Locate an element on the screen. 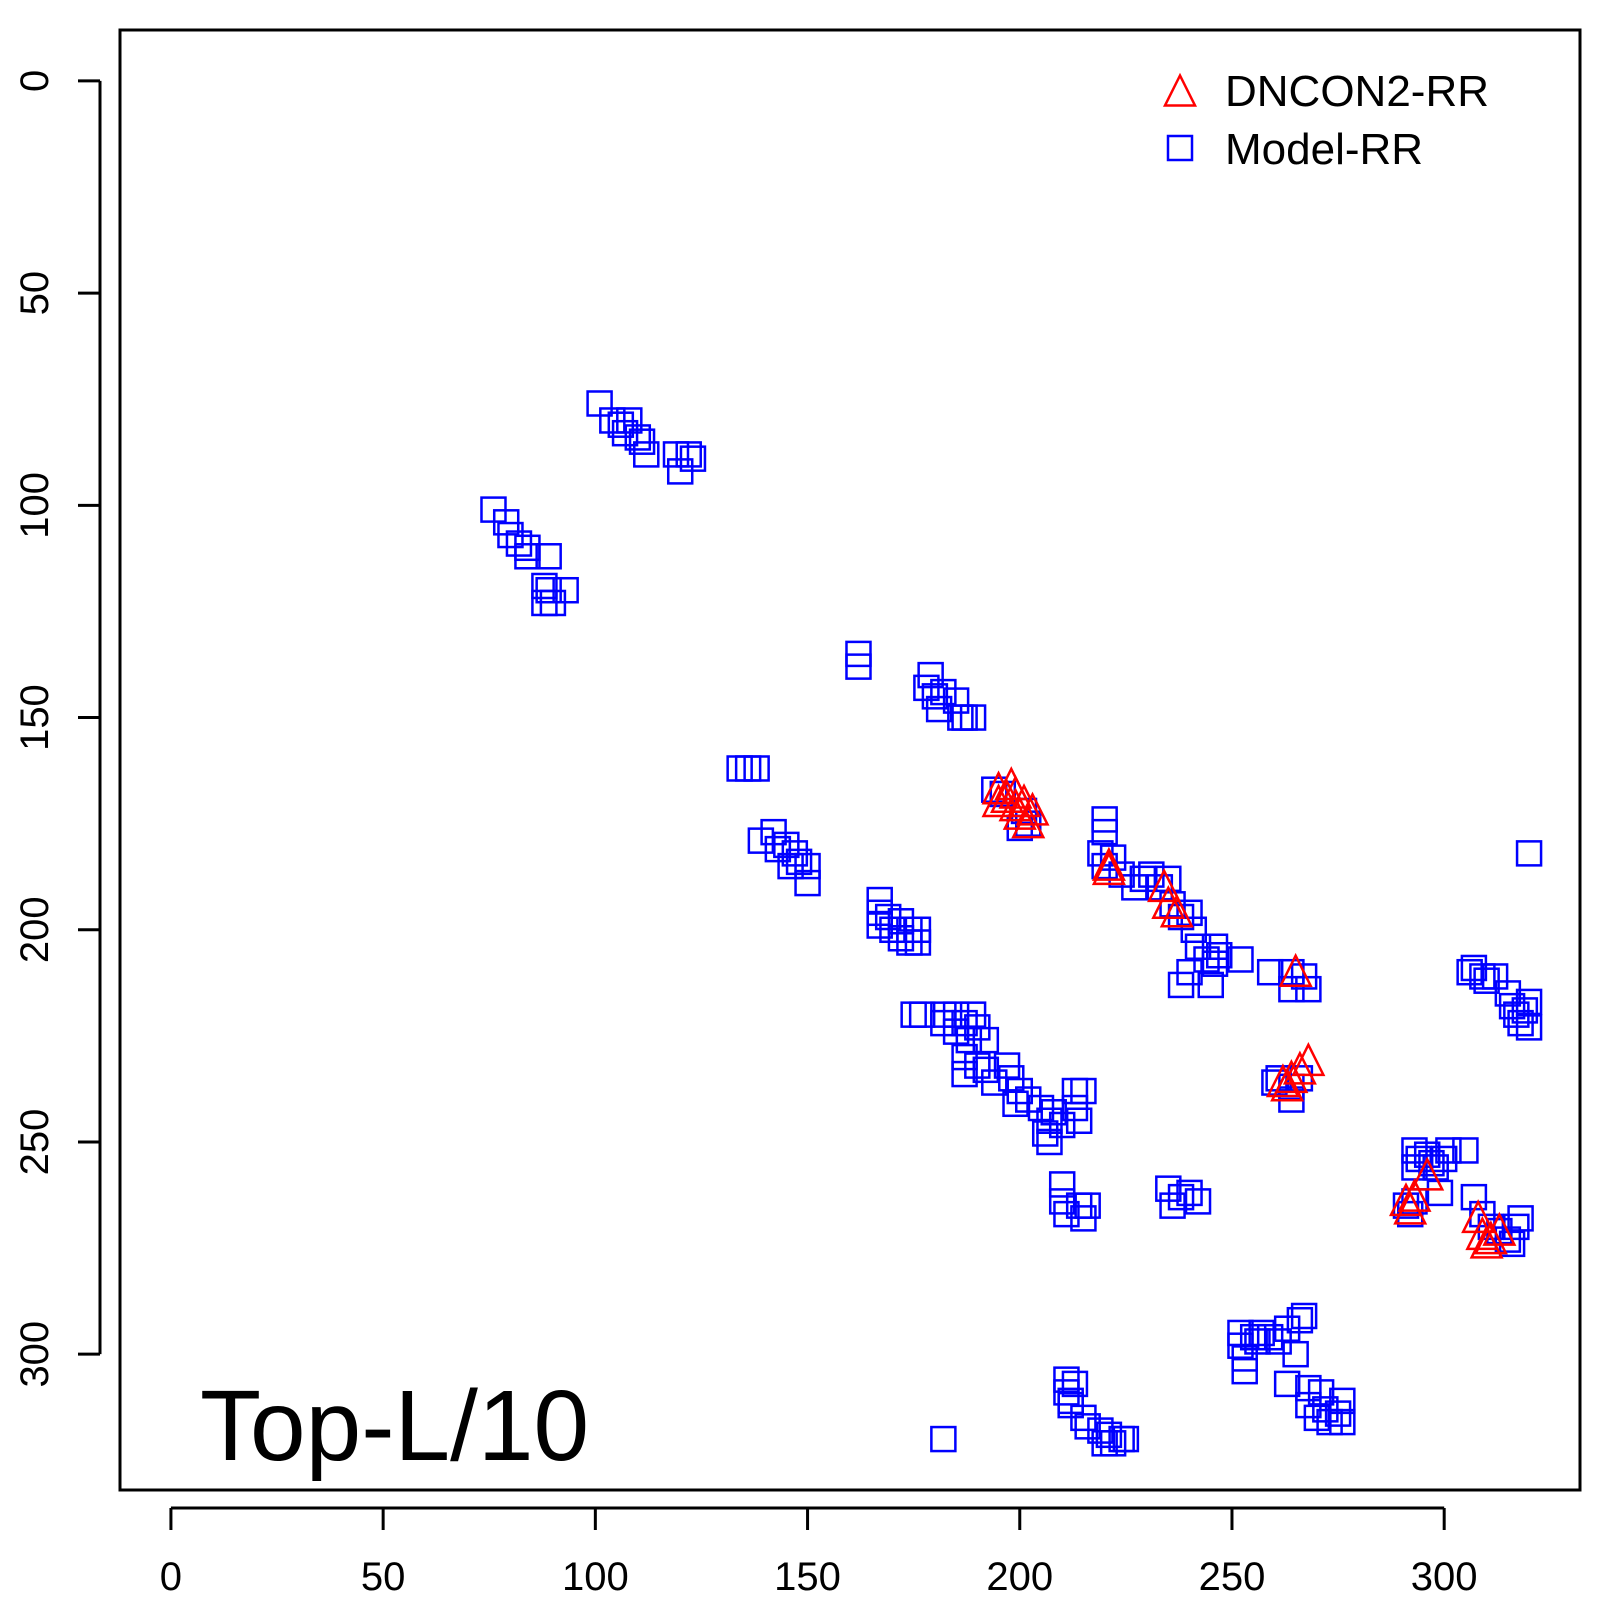 This screenshot has width=1600, height=1600. x-tick-label: 250 is located at coordinates (1232, 1577).